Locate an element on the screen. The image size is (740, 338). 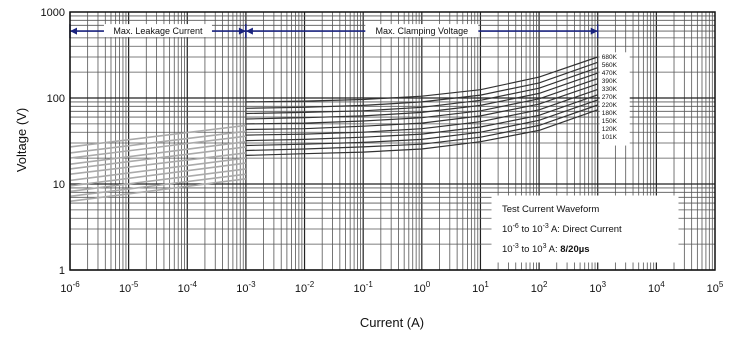
clamping-line-150K is located at coordinates (421, 123).